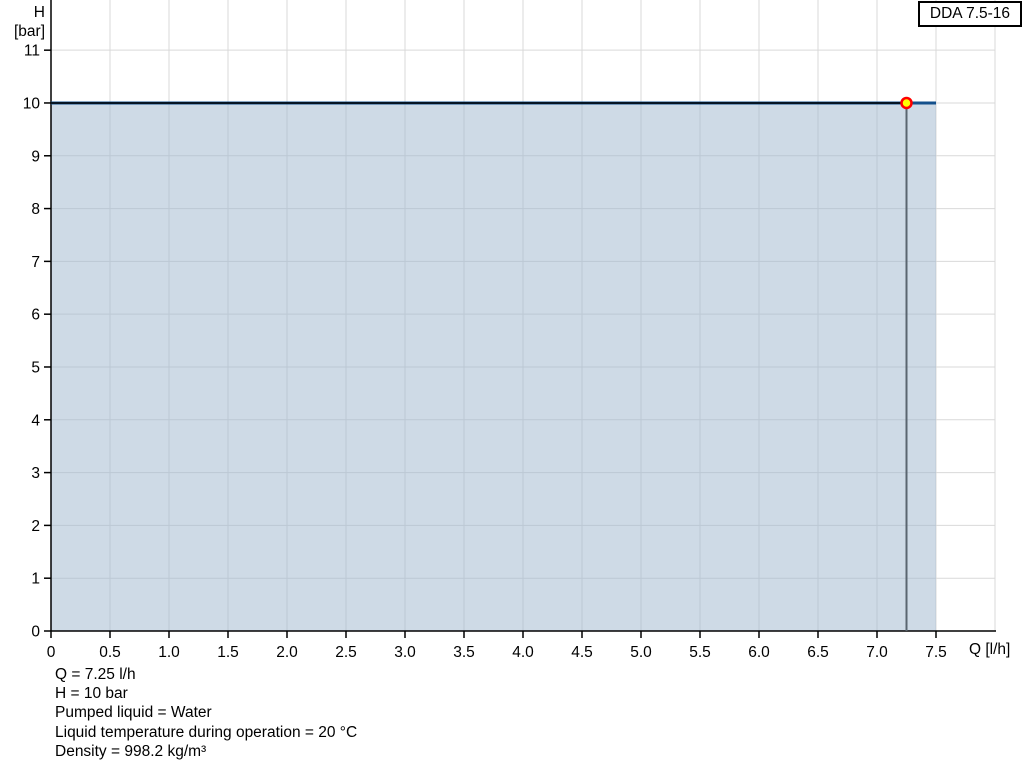 Image resolution: width=1024 pixels, height=781 pixels. I want to click on footer-line-liquid: Pumped liquid = Water, so click(133, 713).